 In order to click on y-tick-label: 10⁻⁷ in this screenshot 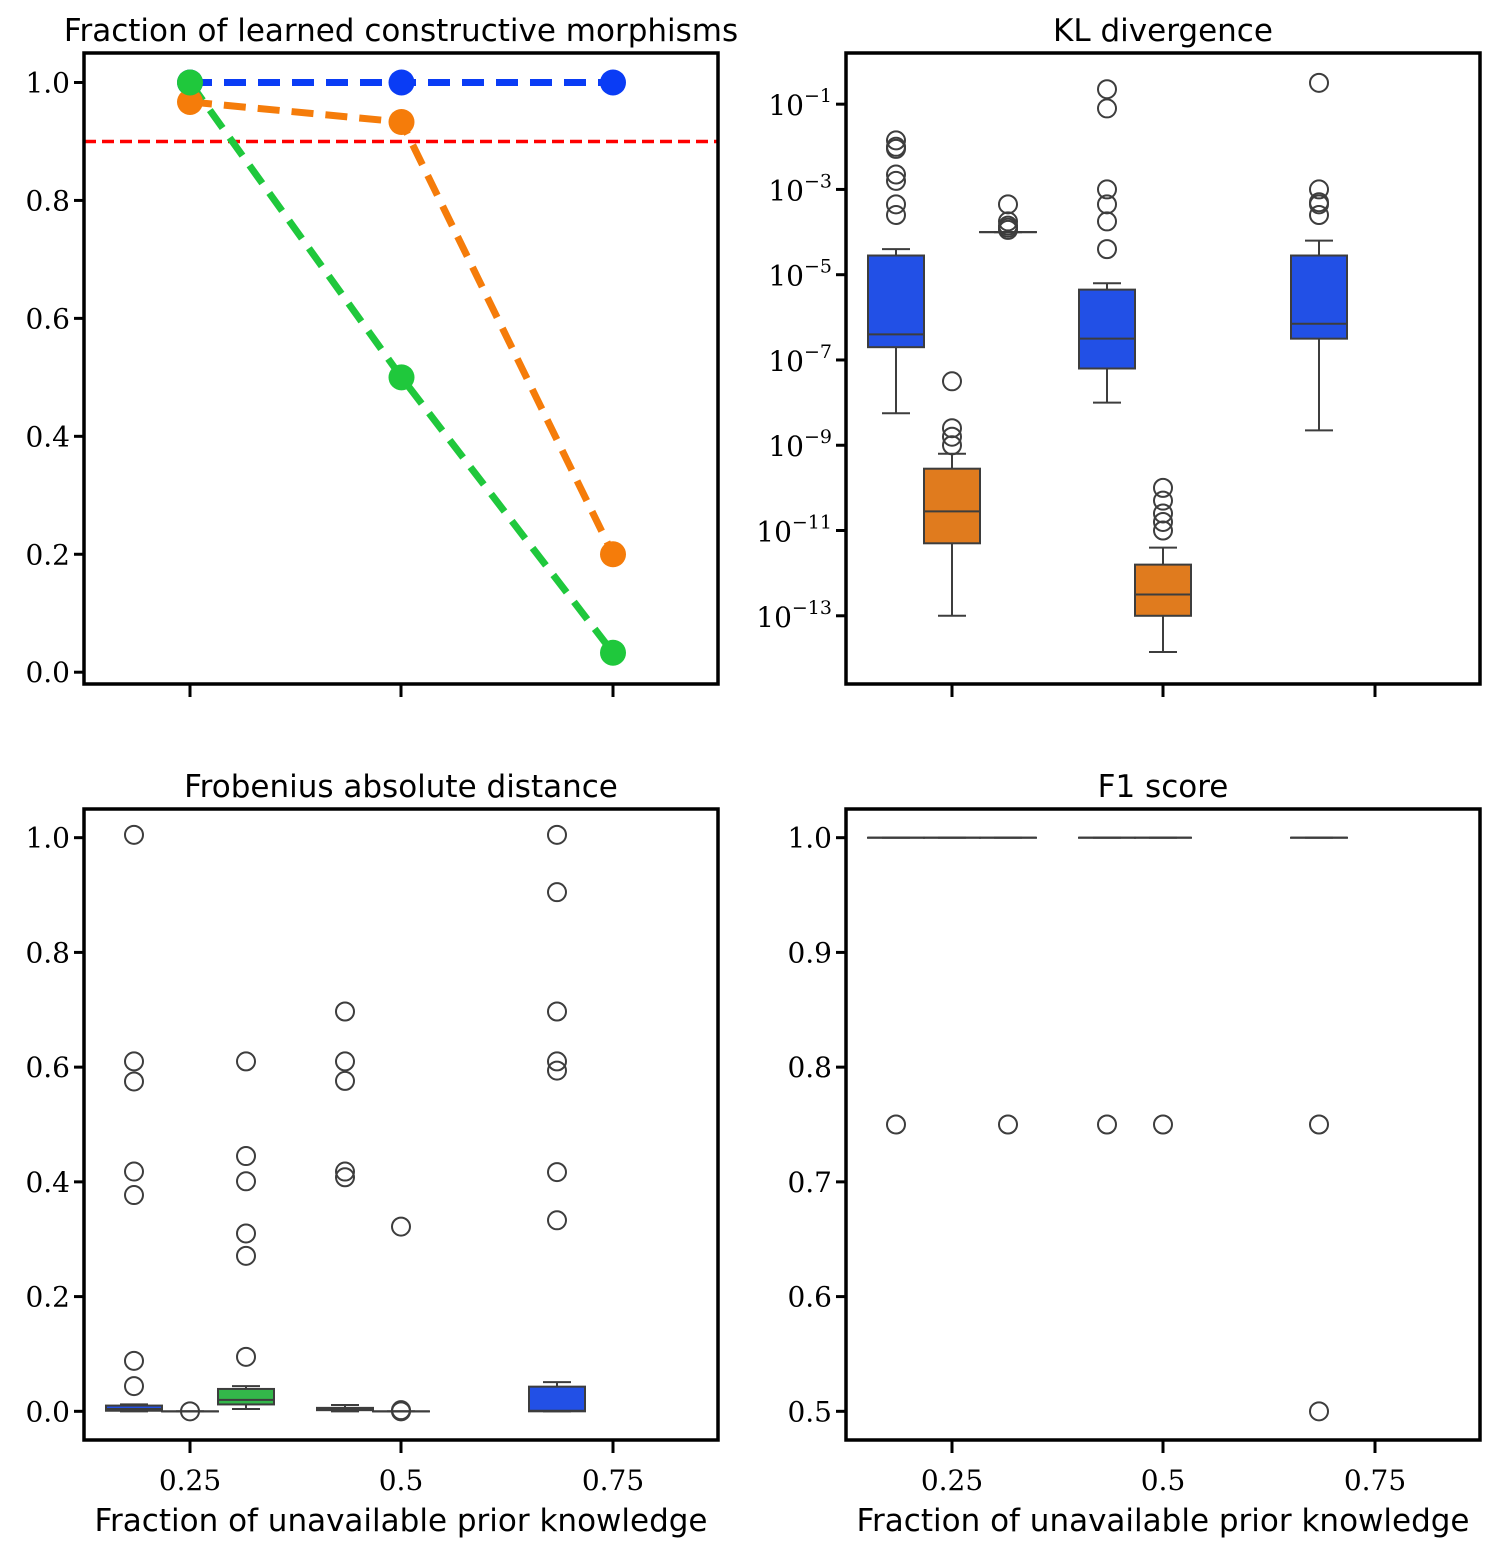, I will do `click(800, 359)`.